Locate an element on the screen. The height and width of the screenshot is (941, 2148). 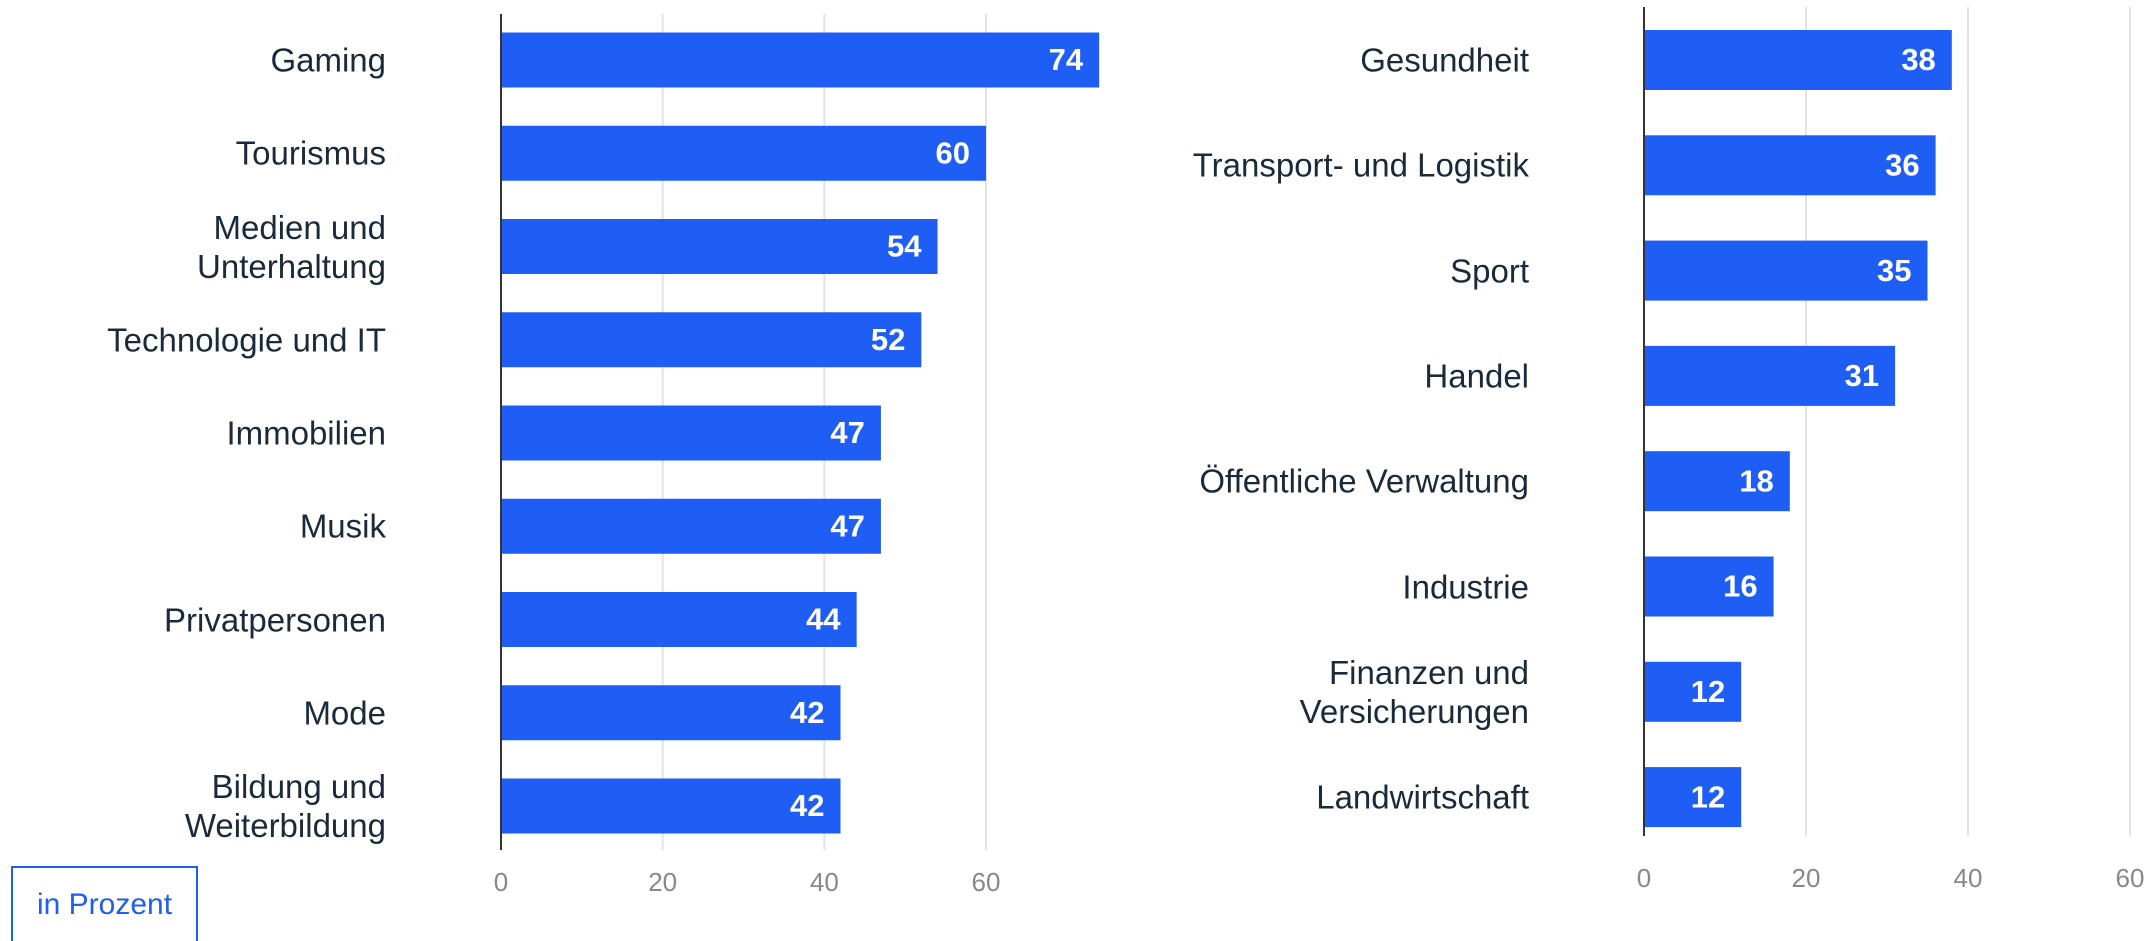
category-label: Handel is located at coordinates (1476, 376).